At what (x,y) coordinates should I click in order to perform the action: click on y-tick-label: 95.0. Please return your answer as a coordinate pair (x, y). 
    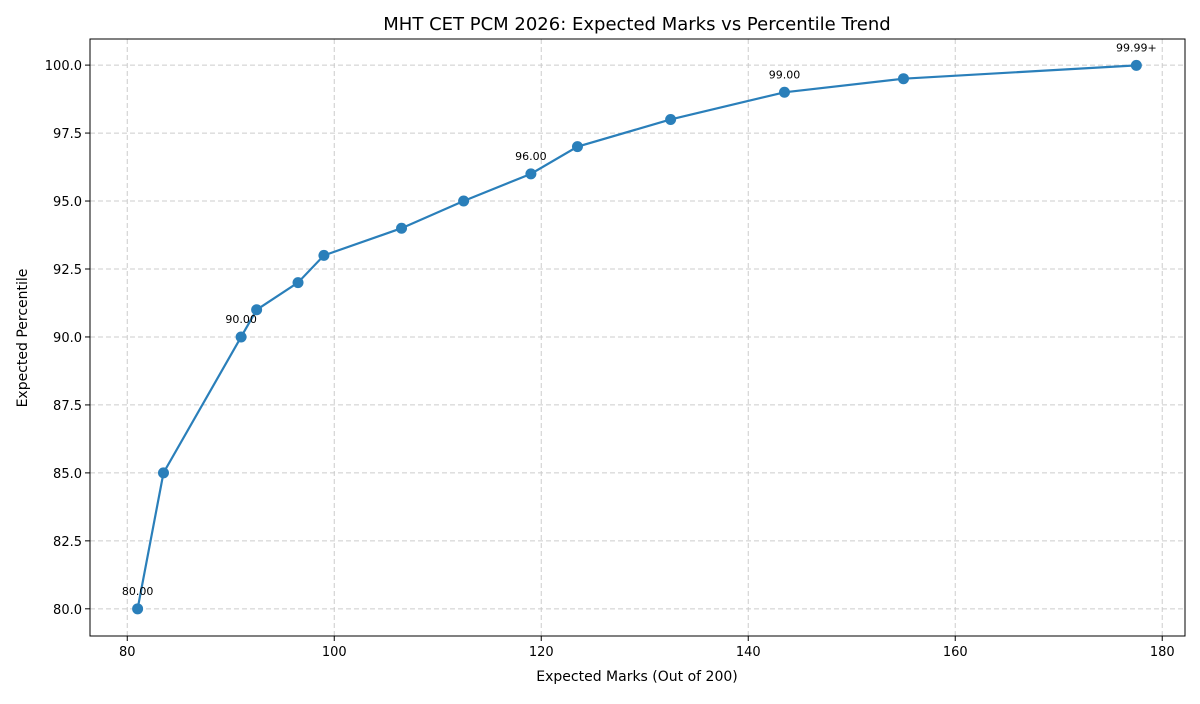
    Looking at the image, I should click on (67, 202).